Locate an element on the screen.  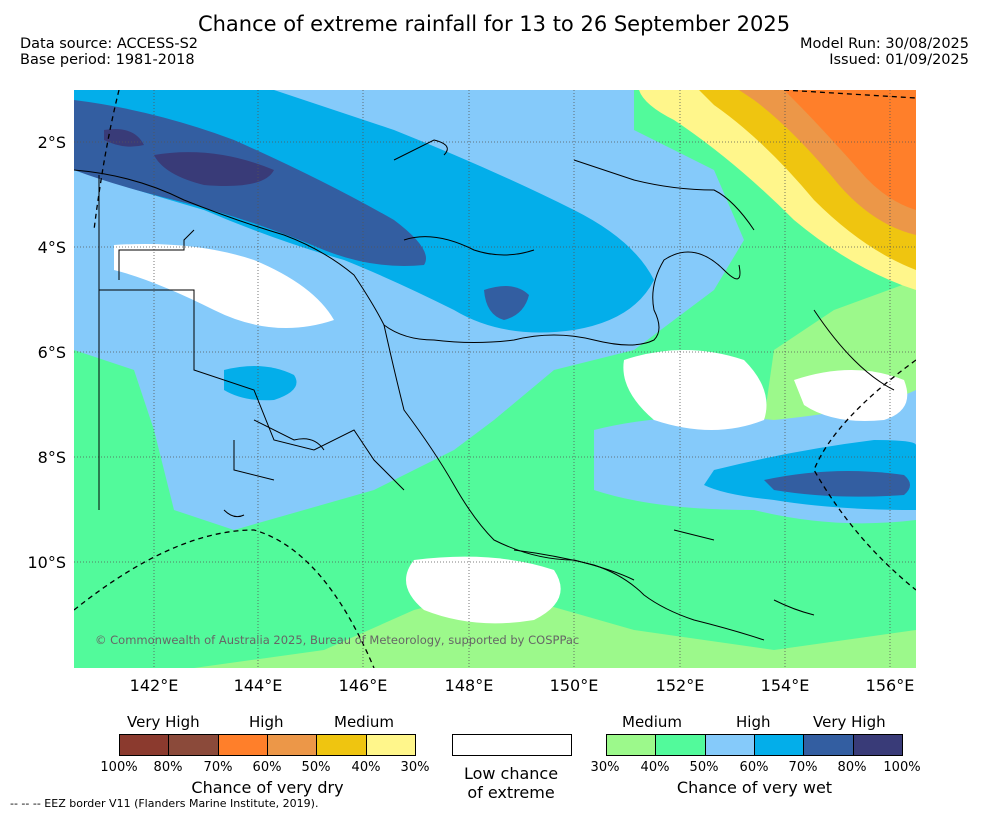
wet-pct-3: 60% is located at coordinates (754, 767).